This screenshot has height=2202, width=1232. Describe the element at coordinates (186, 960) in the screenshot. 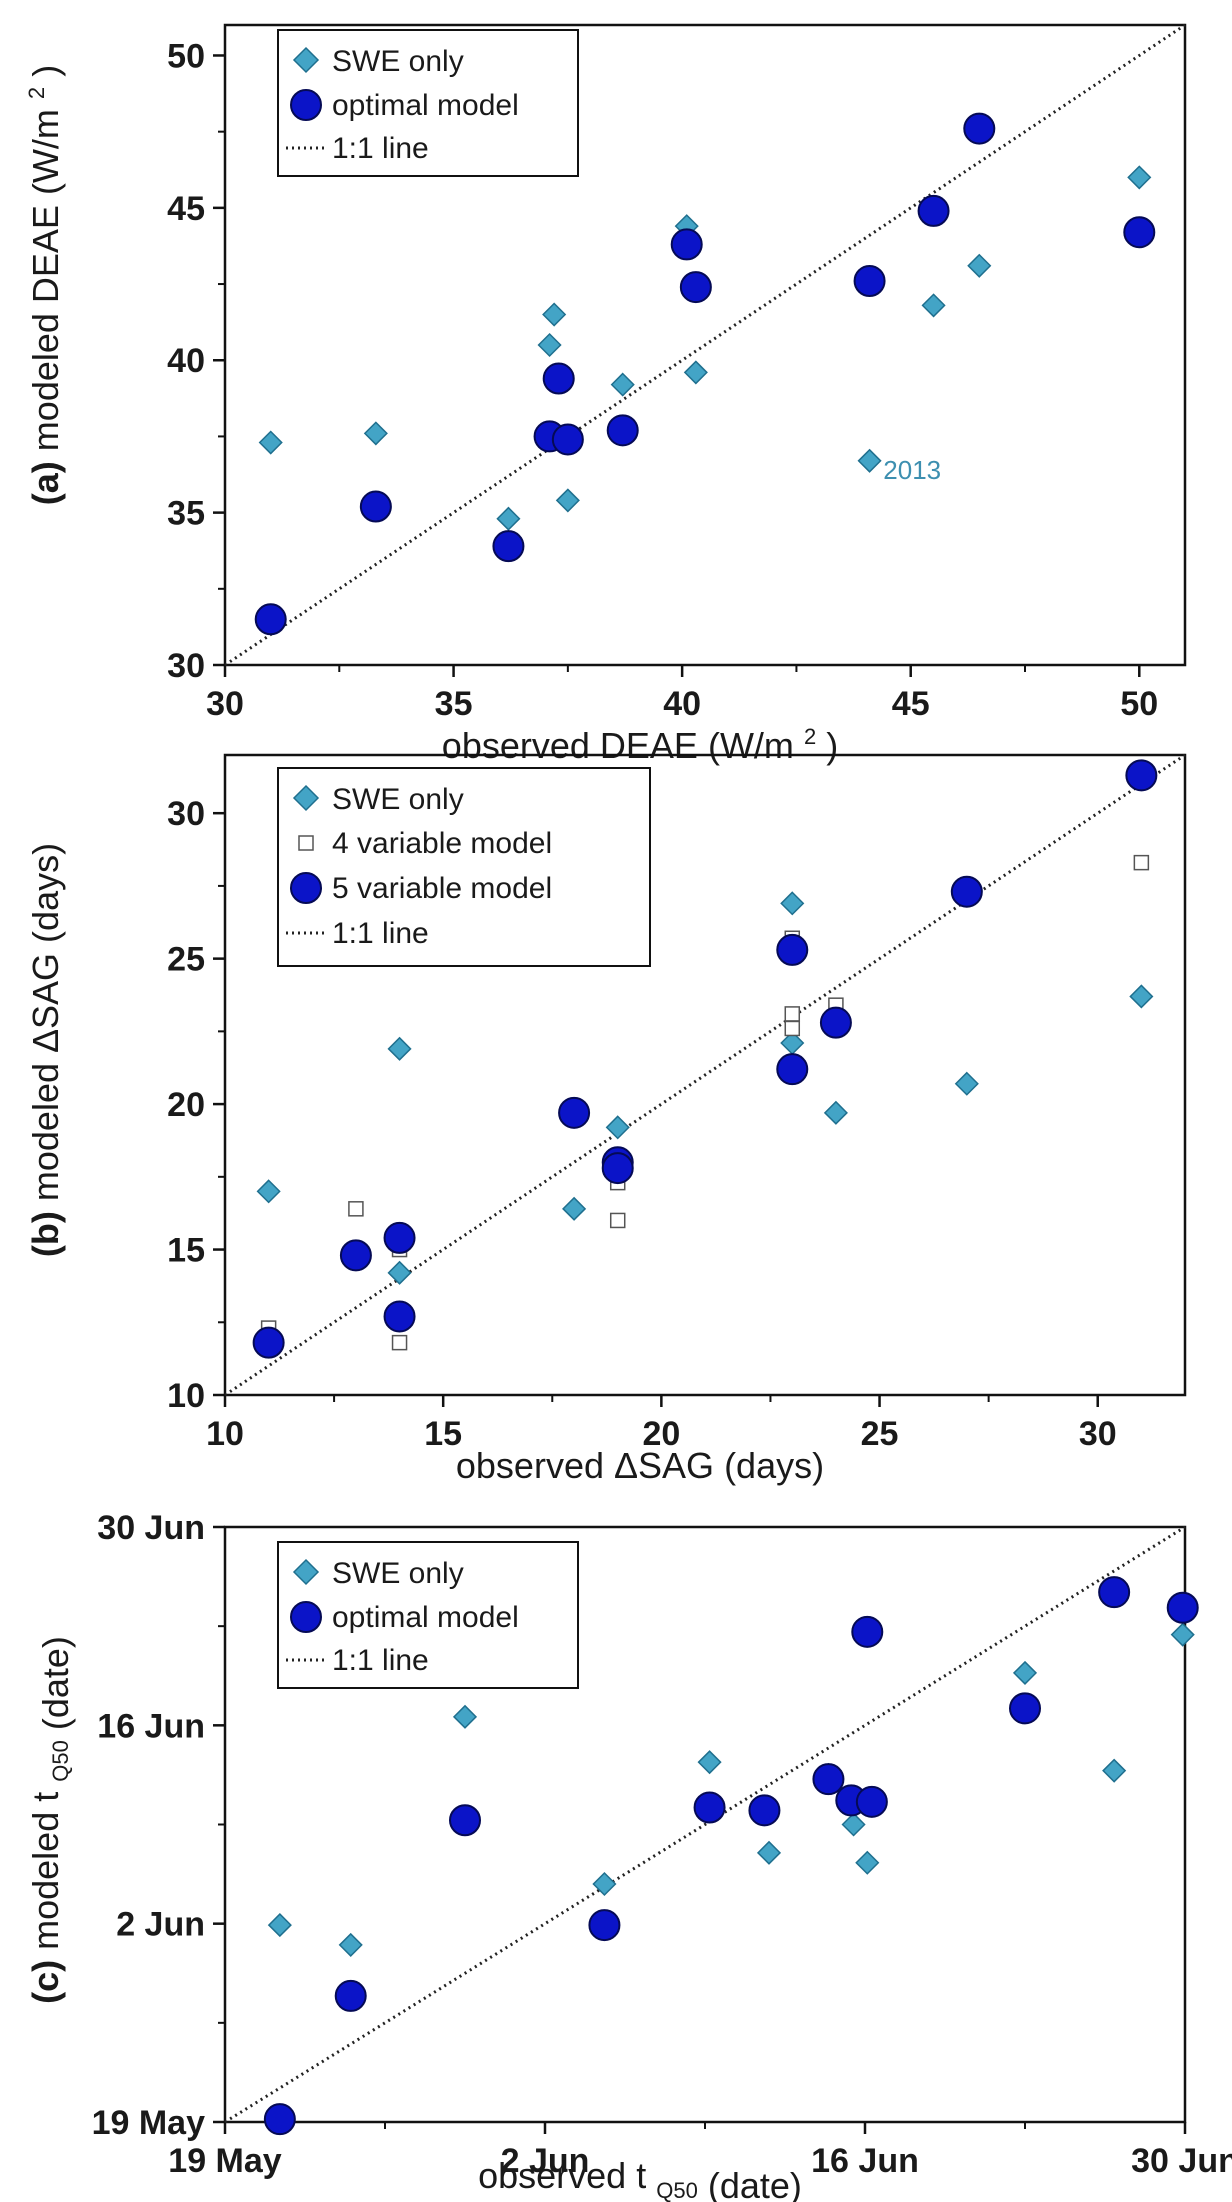

I see `panel-b-y-tick-label: 25` at that location.